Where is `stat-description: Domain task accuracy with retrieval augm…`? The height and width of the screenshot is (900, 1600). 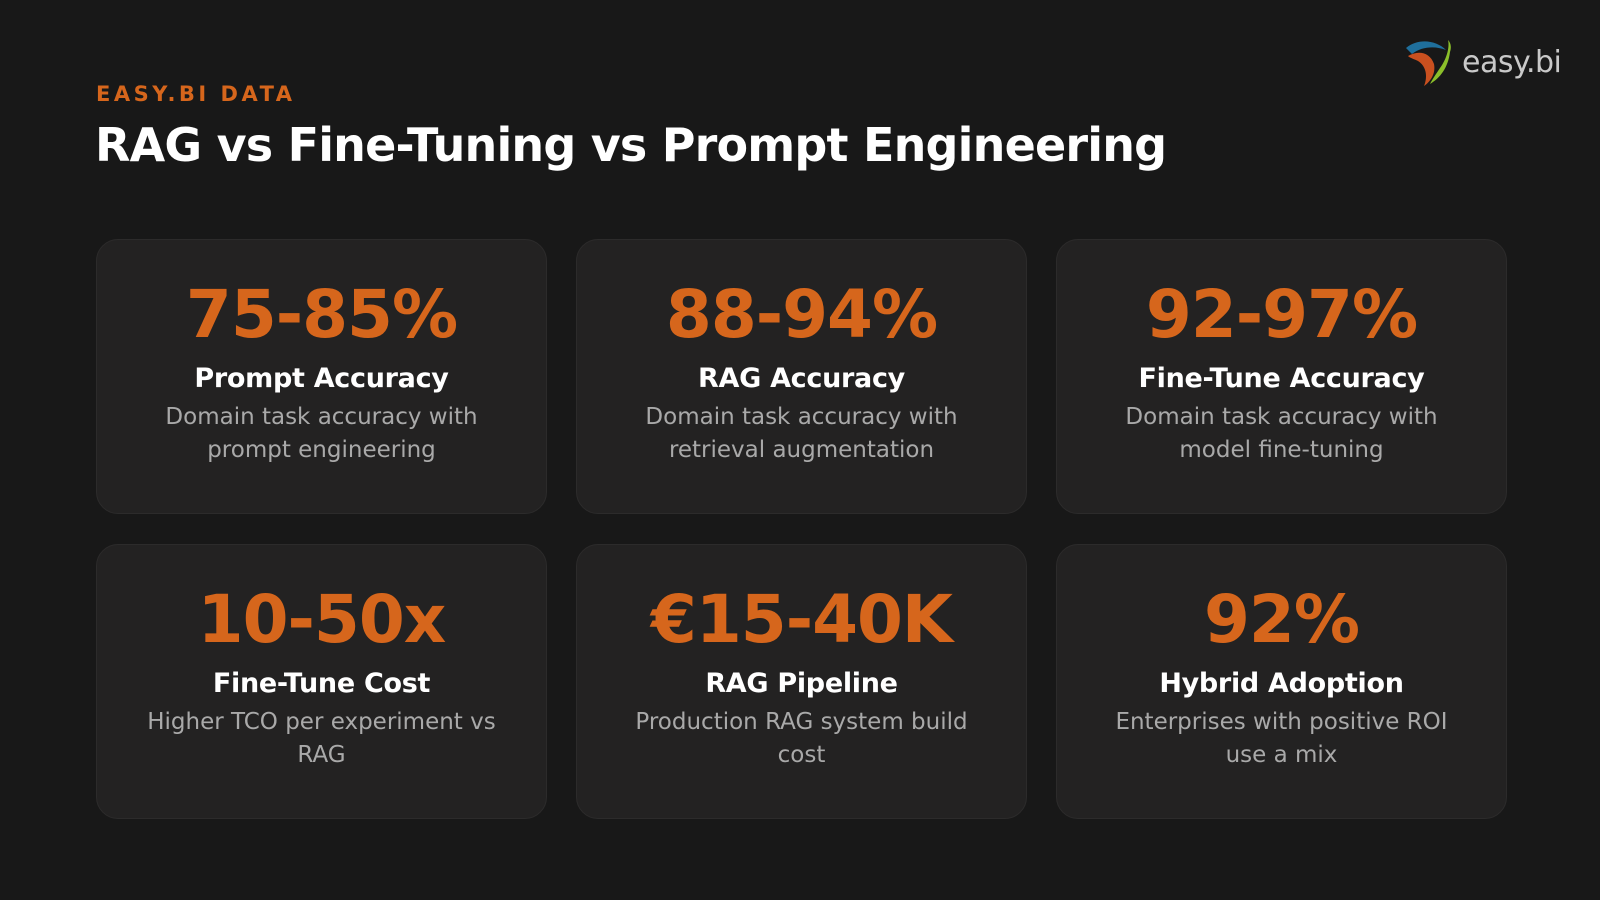 stat-description: Domain task accuracy with retrieval augm… is located at coordinates (801, 433).